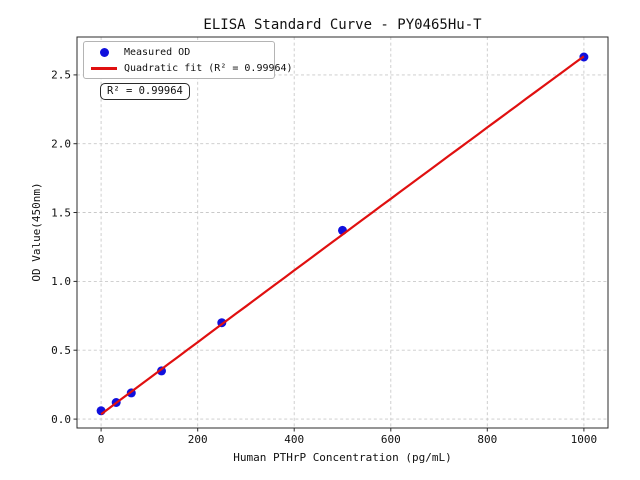 The width and height of the screenshot is (640, 480). What do you see at coordinates (61, 350) in the screenshot?
I see `y-tick-label: 0.5` at bounding box center [61, 350].